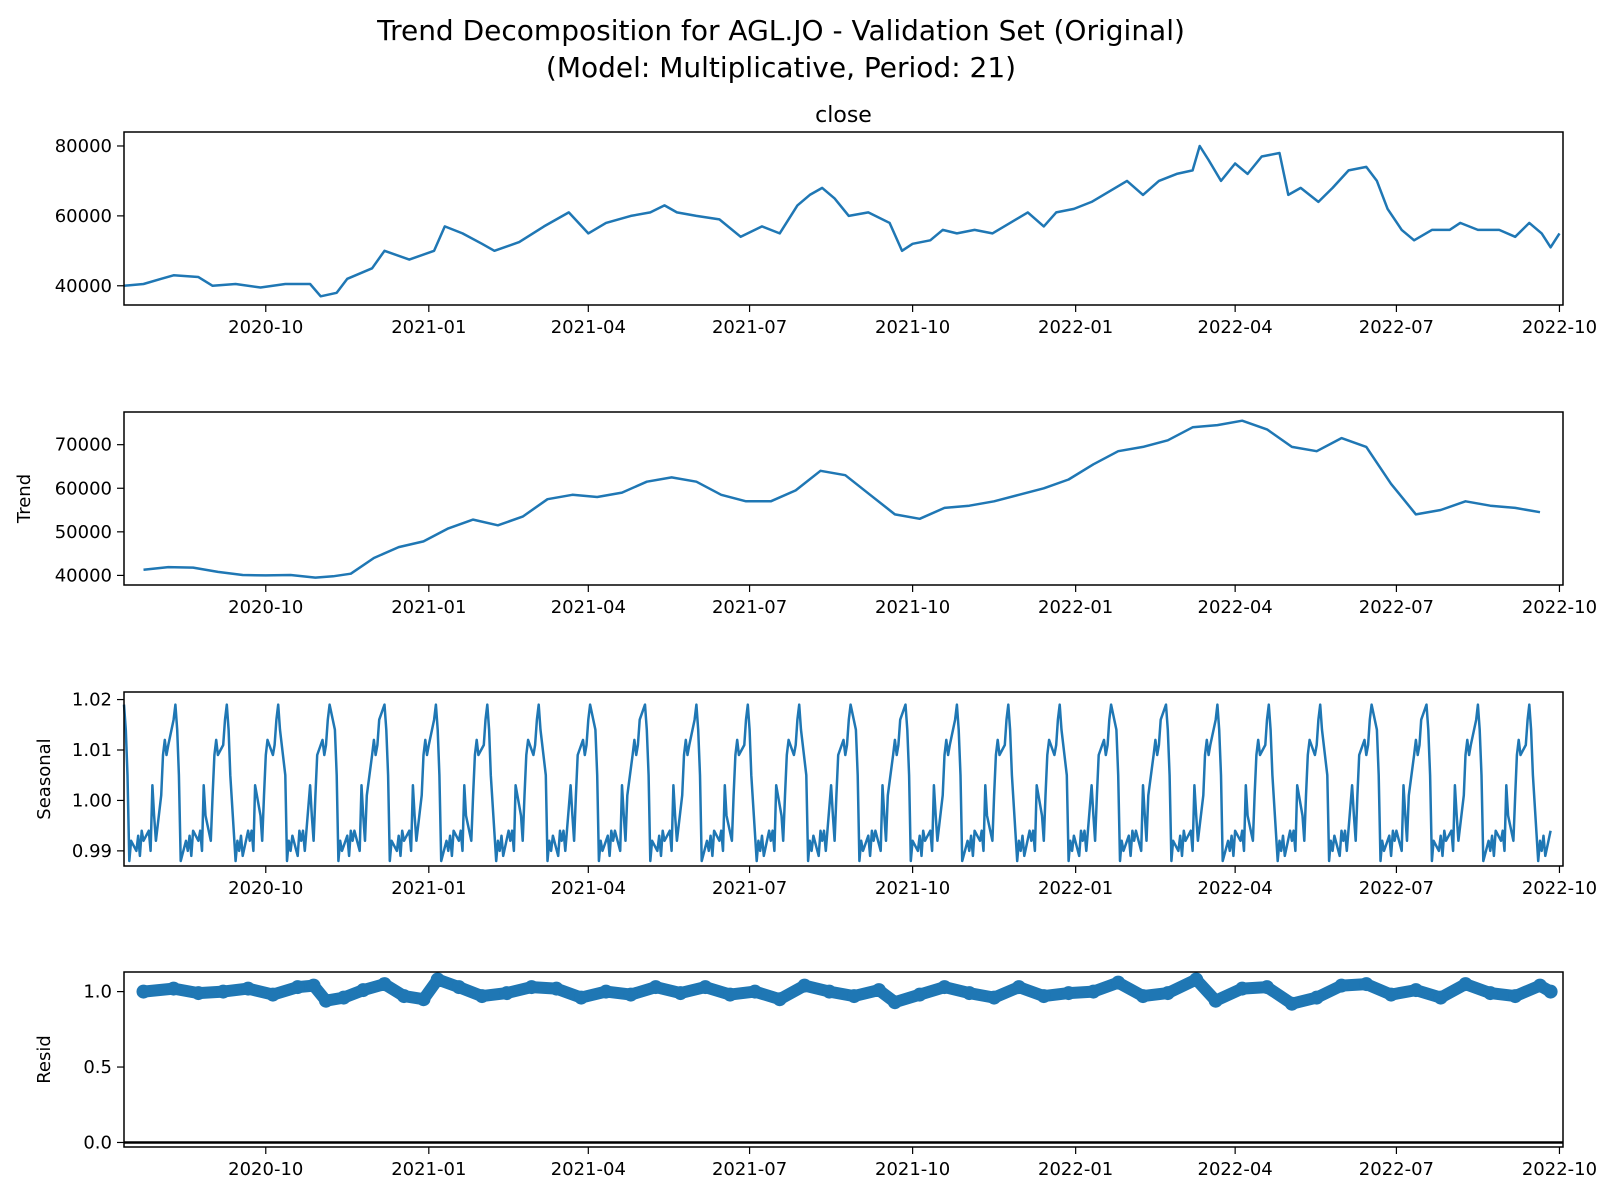 Image resolution: width=1611 pixels, height=1191 pixels. What do you see at coordinates (83, 532) in the screenshot?
I see `y-tick-label: 50000` at bounding box center [83, 532].